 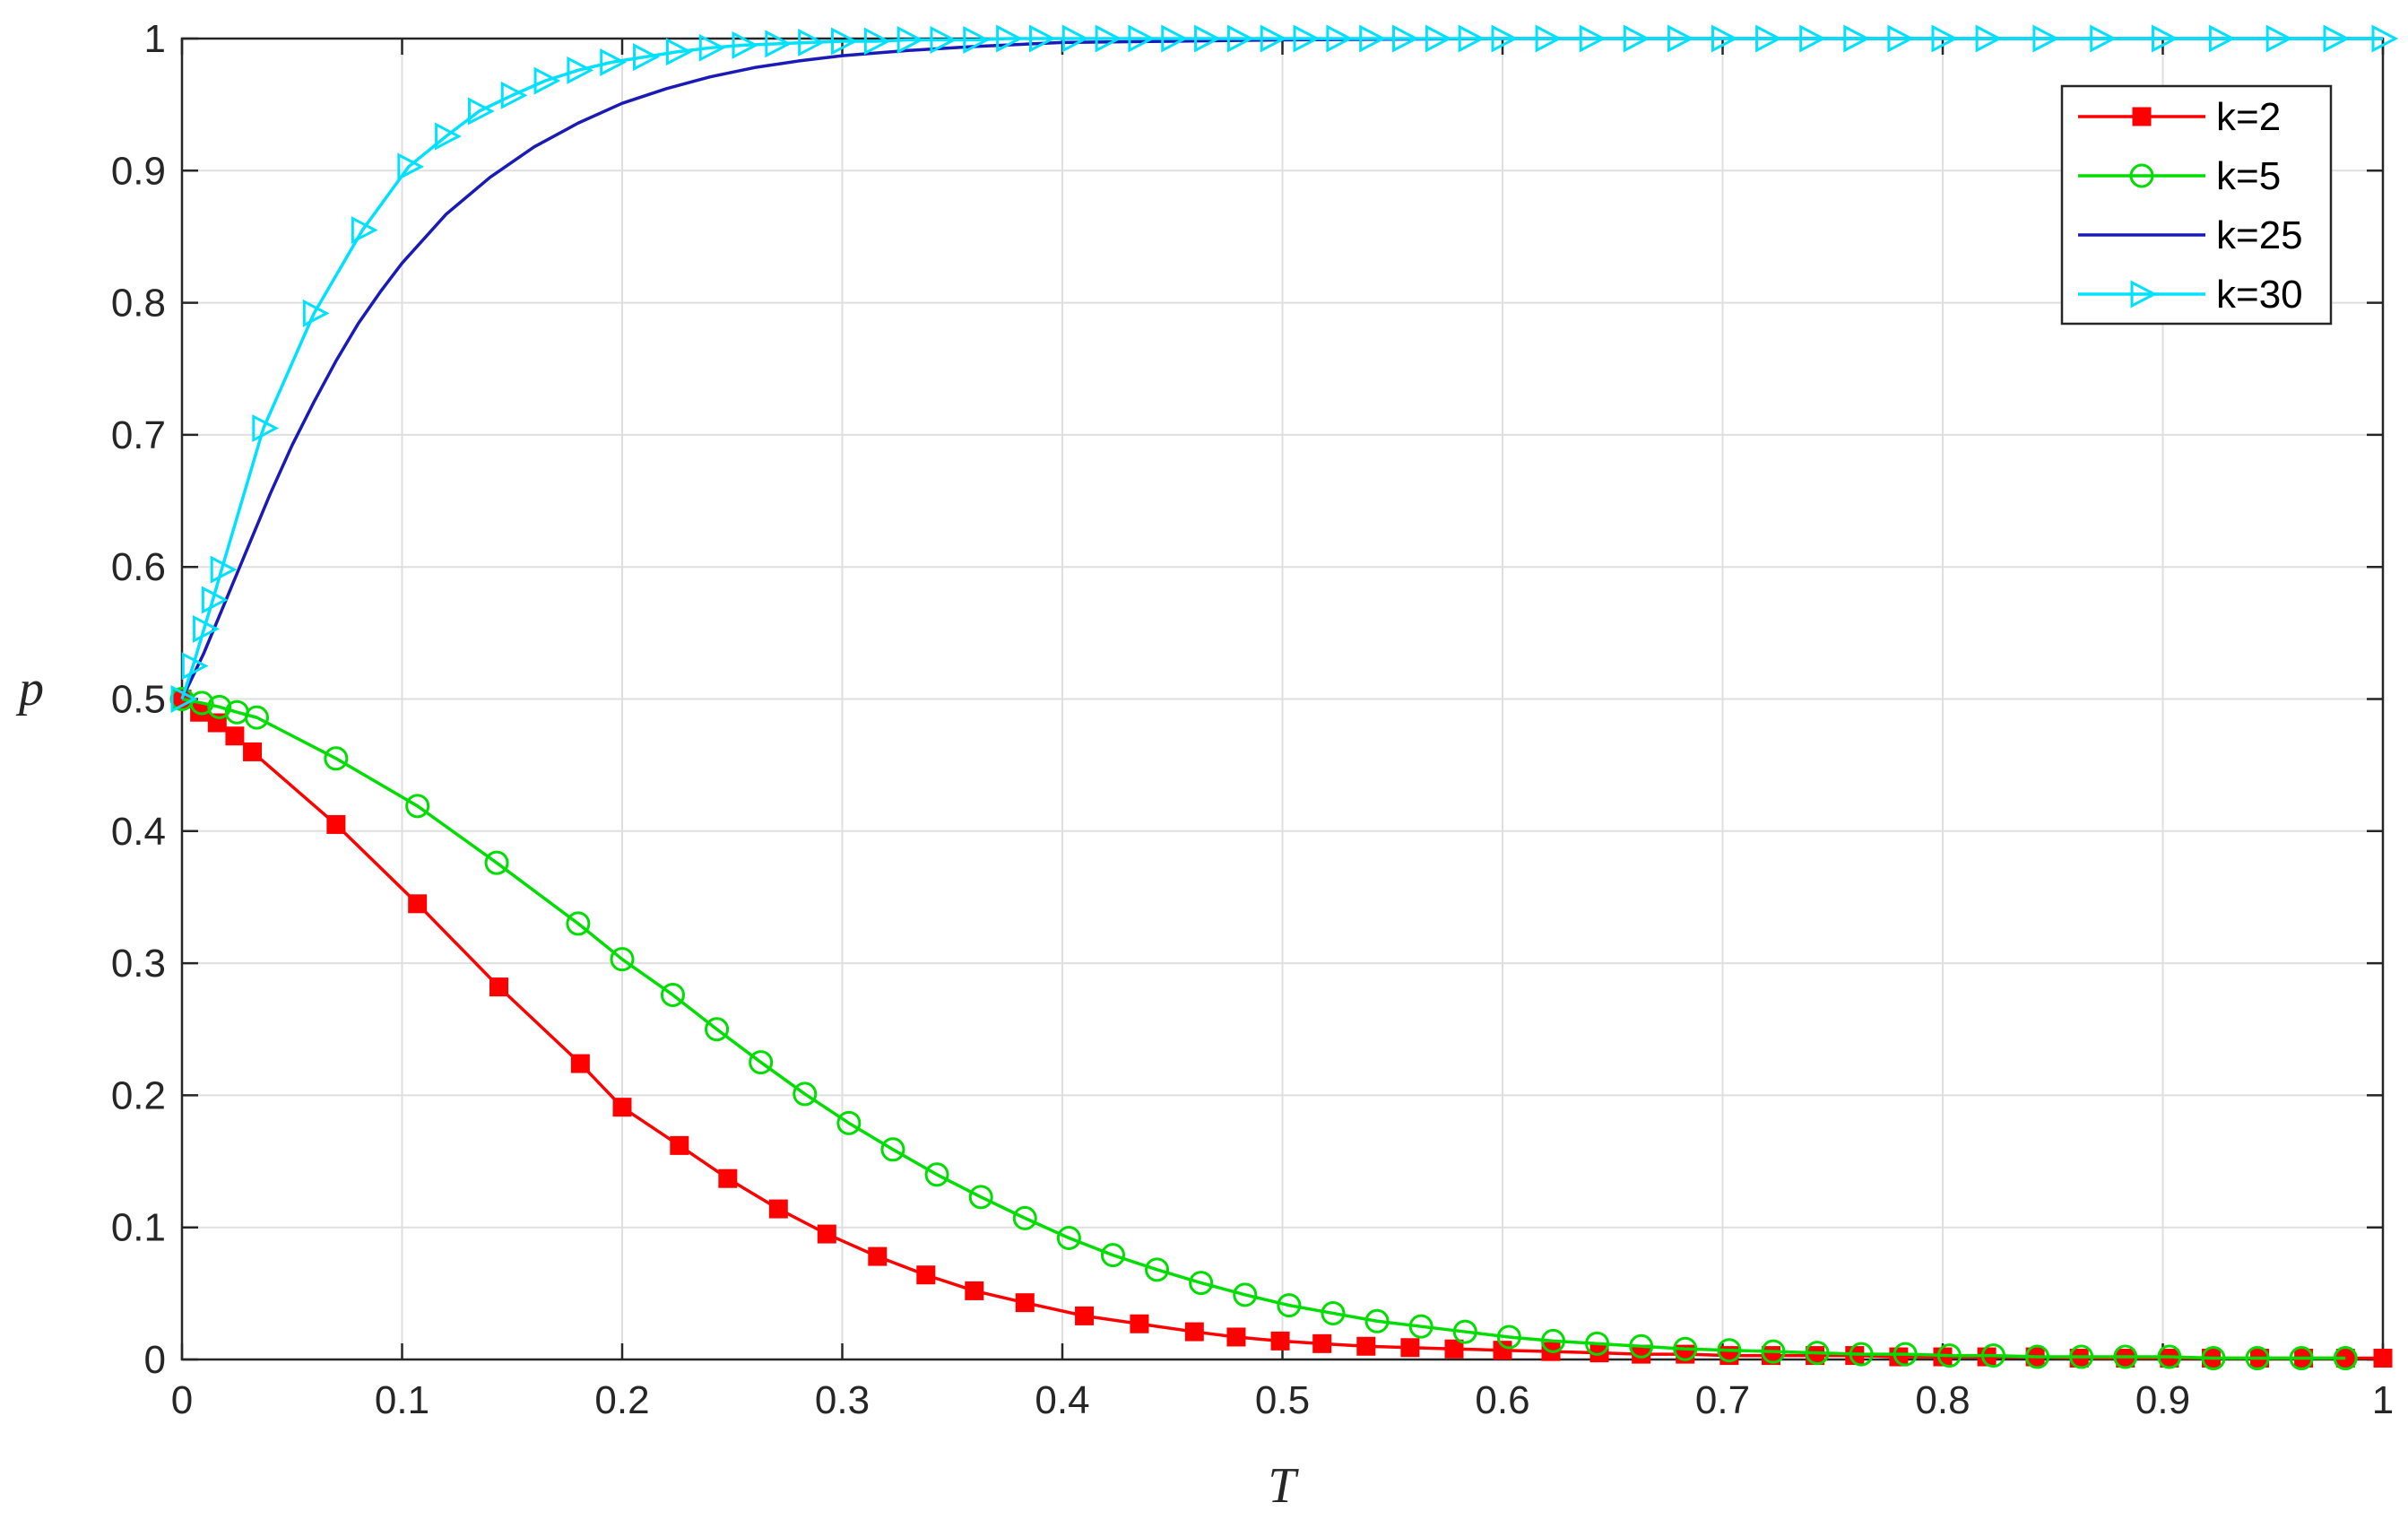 What do you see at coordinates (1722, 1400) in the screenshot?
I see `x-tick-label: 0.7` at bounding box center [1722, 1400].